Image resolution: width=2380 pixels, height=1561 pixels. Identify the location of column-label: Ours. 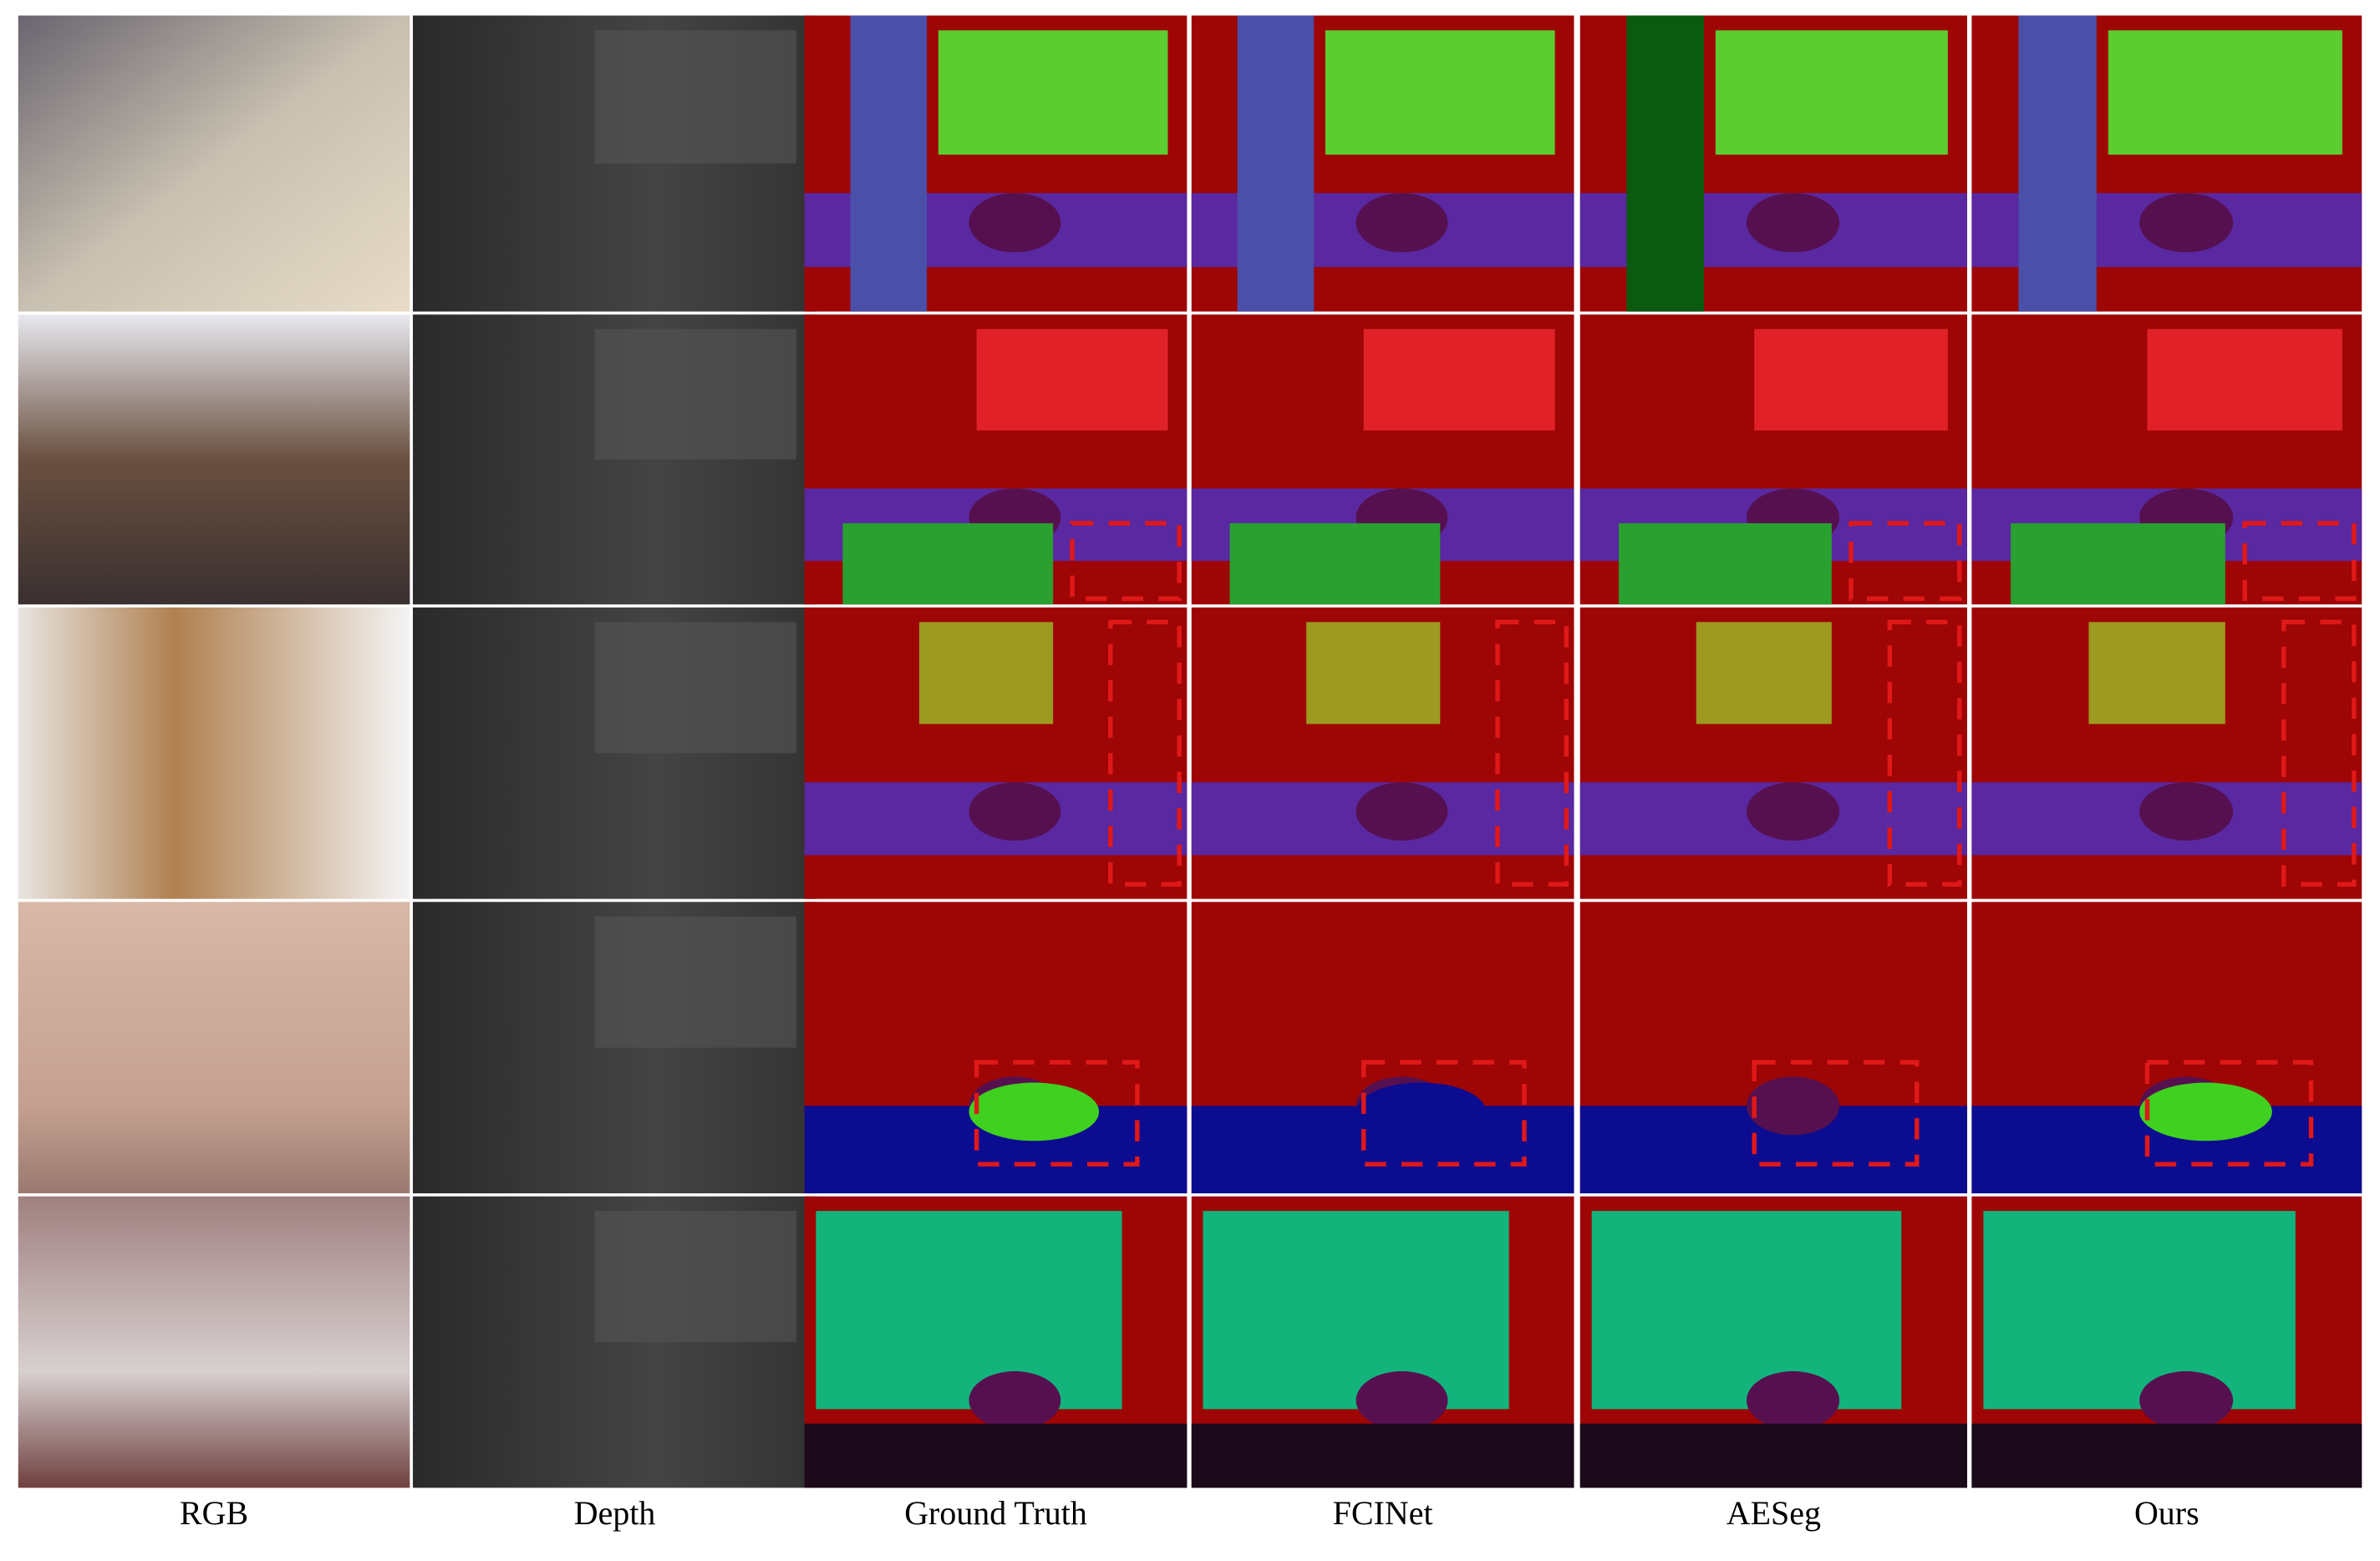
(2166, 1513).